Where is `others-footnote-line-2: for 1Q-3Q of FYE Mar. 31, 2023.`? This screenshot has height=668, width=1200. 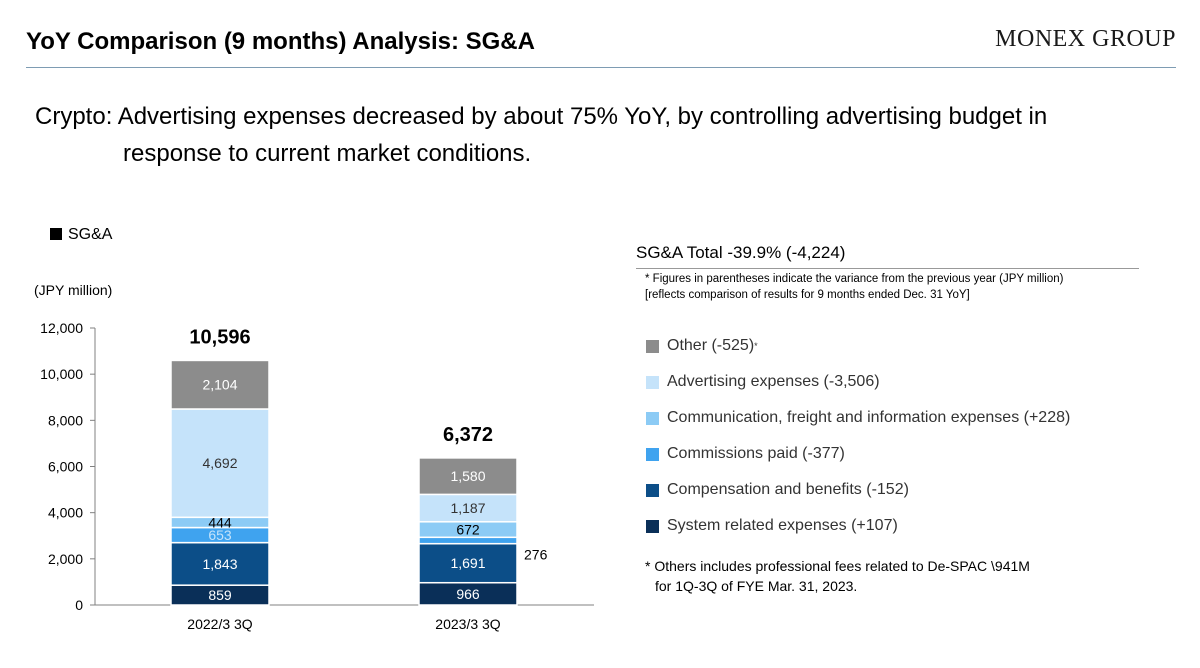 others-footnote-line-2: for 1Q-3Q of FYE Mar. 31, 2023. is located at coordinates (756, 586).